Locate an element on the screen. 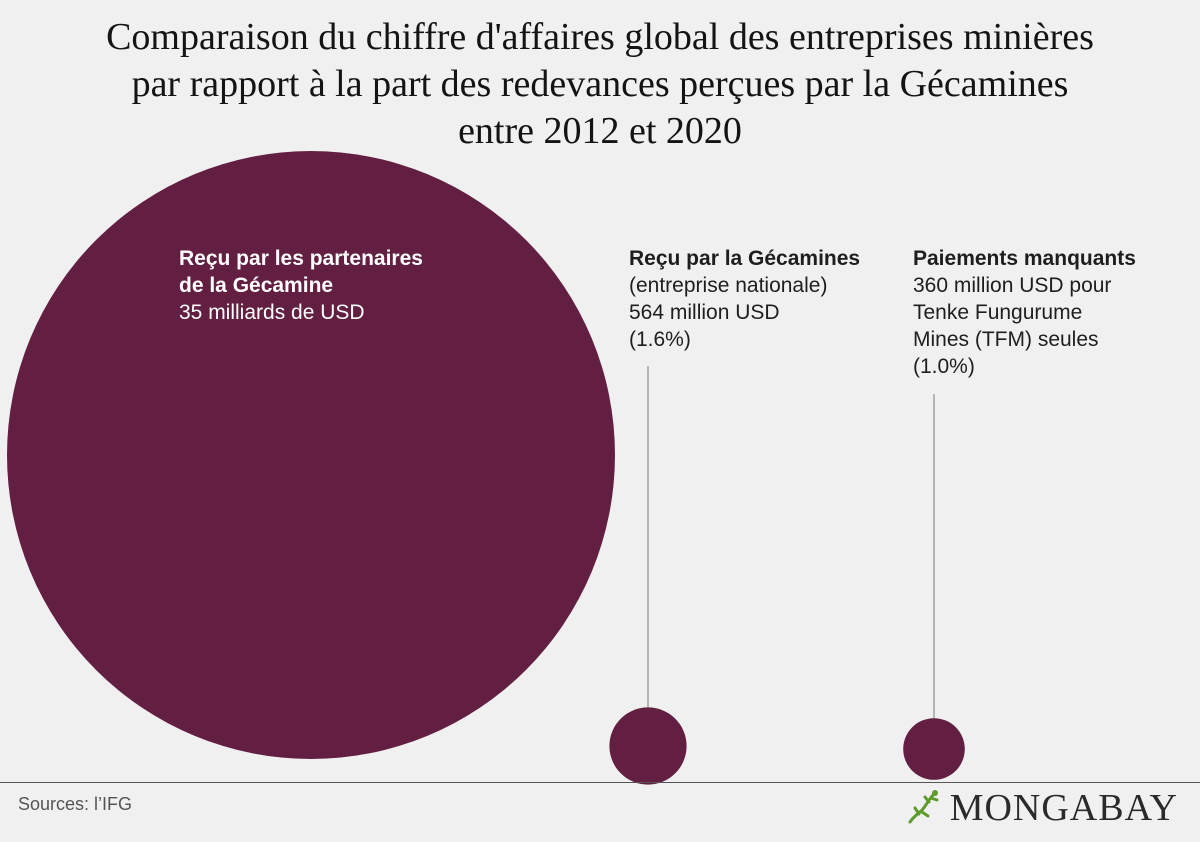 Image resolution: width=1200 pixels, height=842 pixels. source-note: Sources: l’IFG is located at coordinates (75, 804).